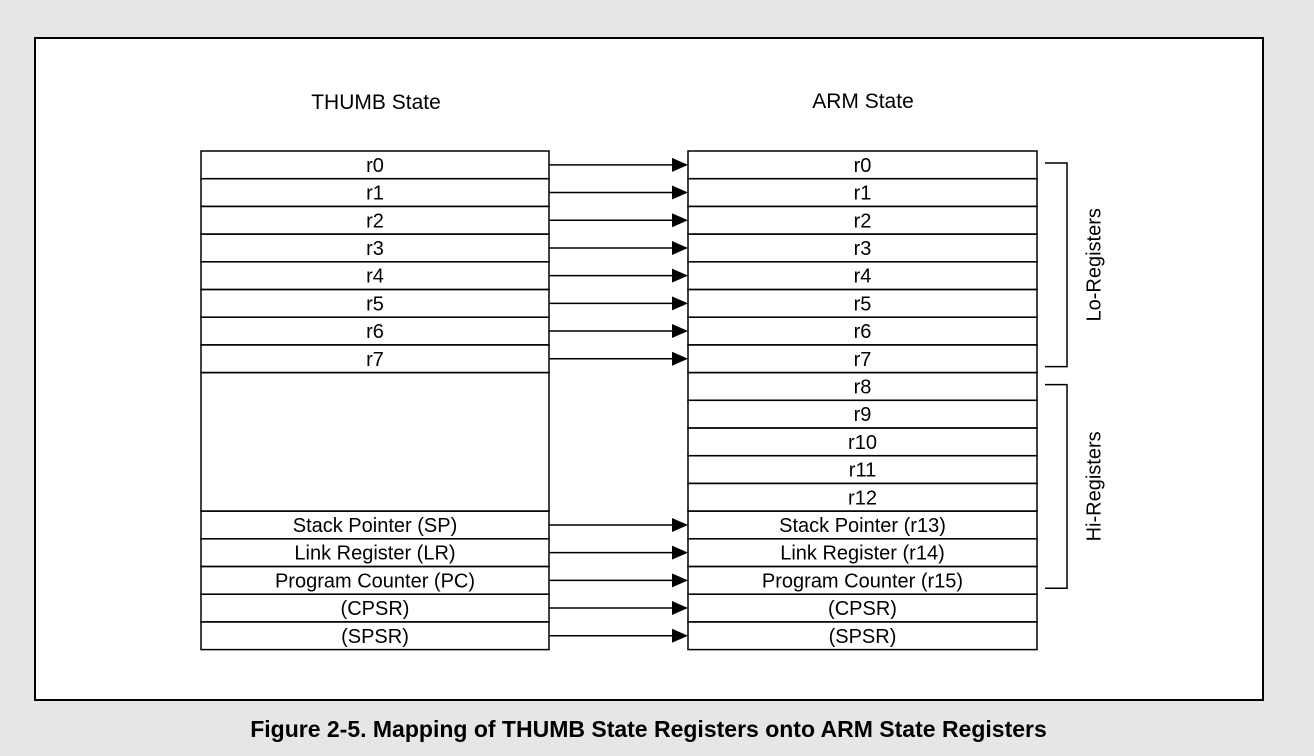 The image size is (1314, 756). What do you see at coordinates (375, 166) in the screenshot?
I see `thumb-cell-label: r0` at bounding box center [375, 166].